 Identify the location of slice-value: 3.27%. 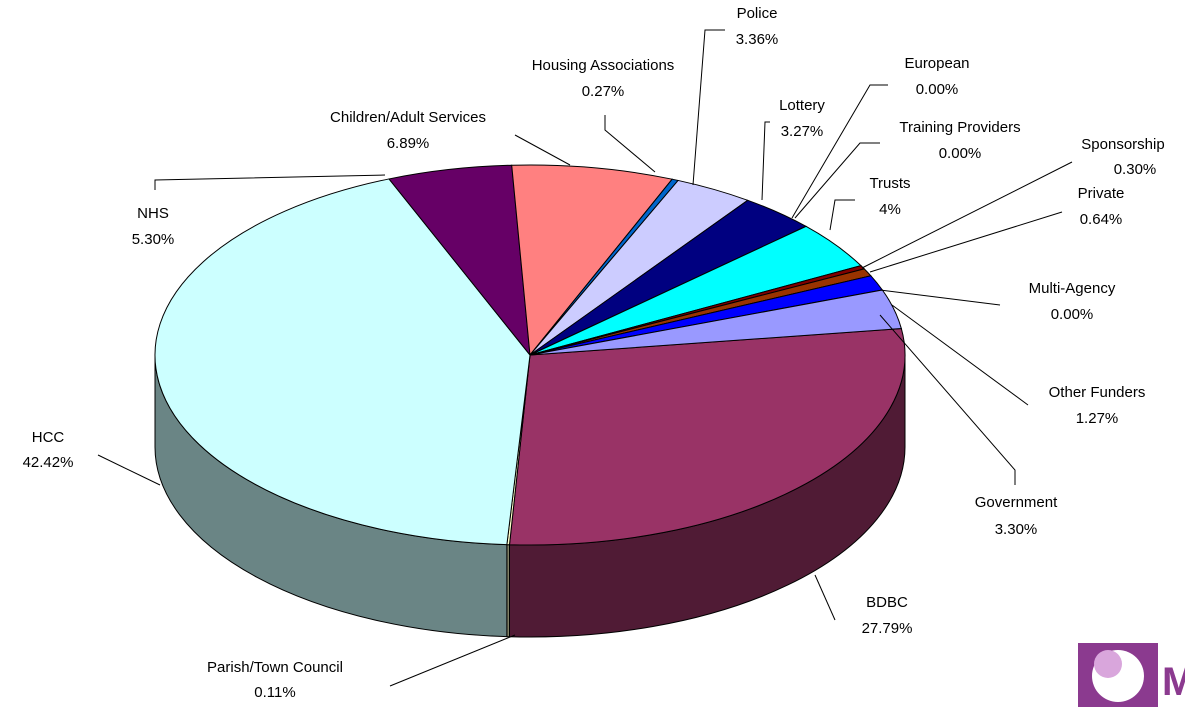
(802, 131).